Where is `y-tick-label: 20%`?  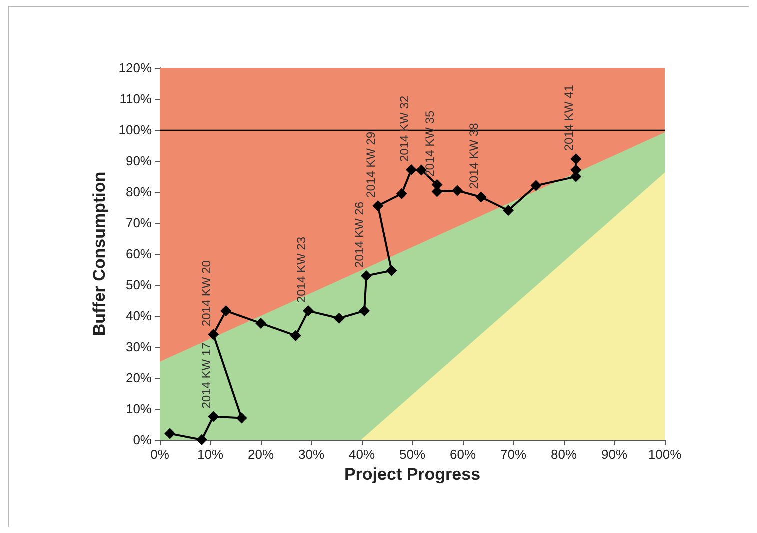
y-tick-label: 20% is located at coordinates (139, 378).